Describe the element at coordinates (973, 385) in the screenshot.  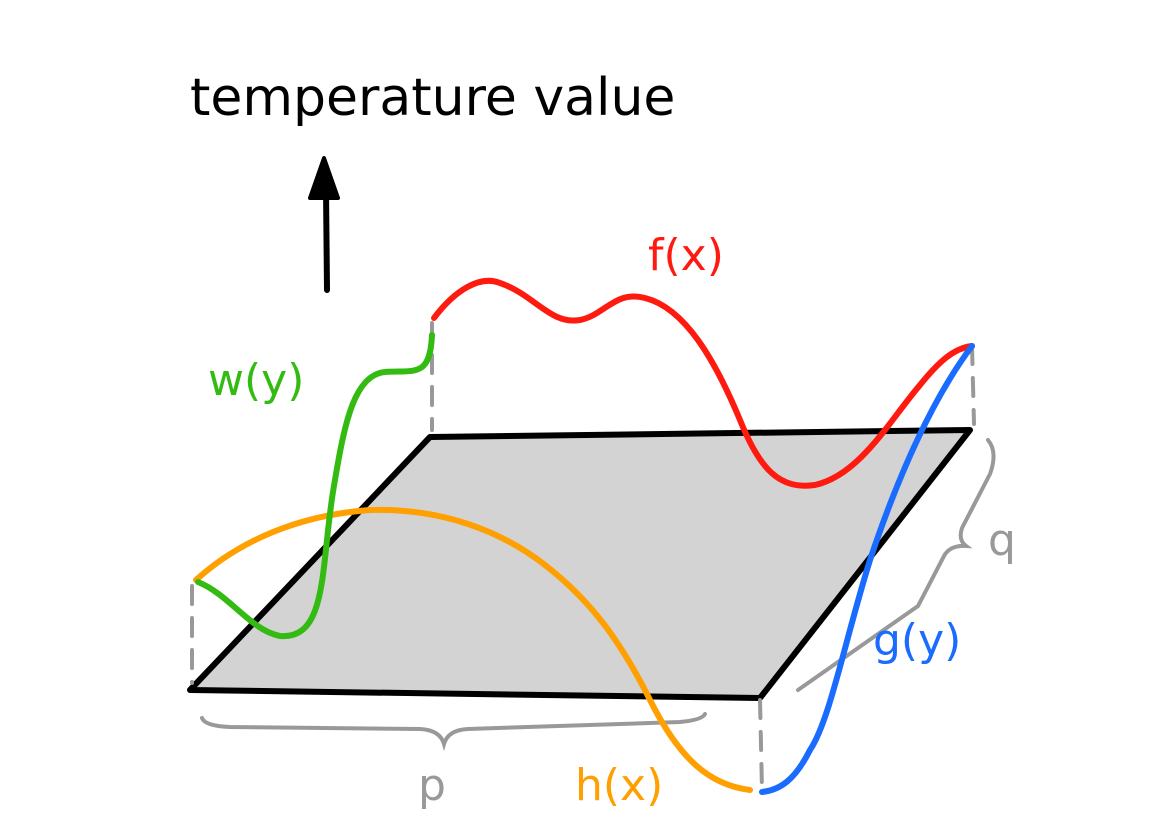
I see `guide-back-right` at that location.